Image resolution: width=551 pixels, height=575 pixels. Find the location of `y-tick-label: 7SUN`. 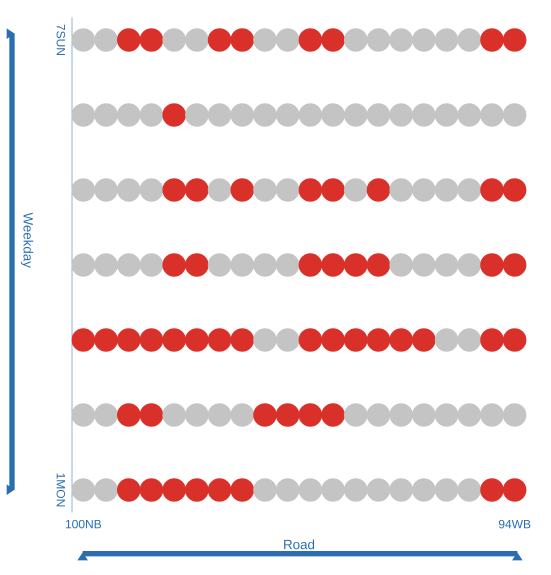

y-tick-label: 7SUN is located at coordinates (61, 39).